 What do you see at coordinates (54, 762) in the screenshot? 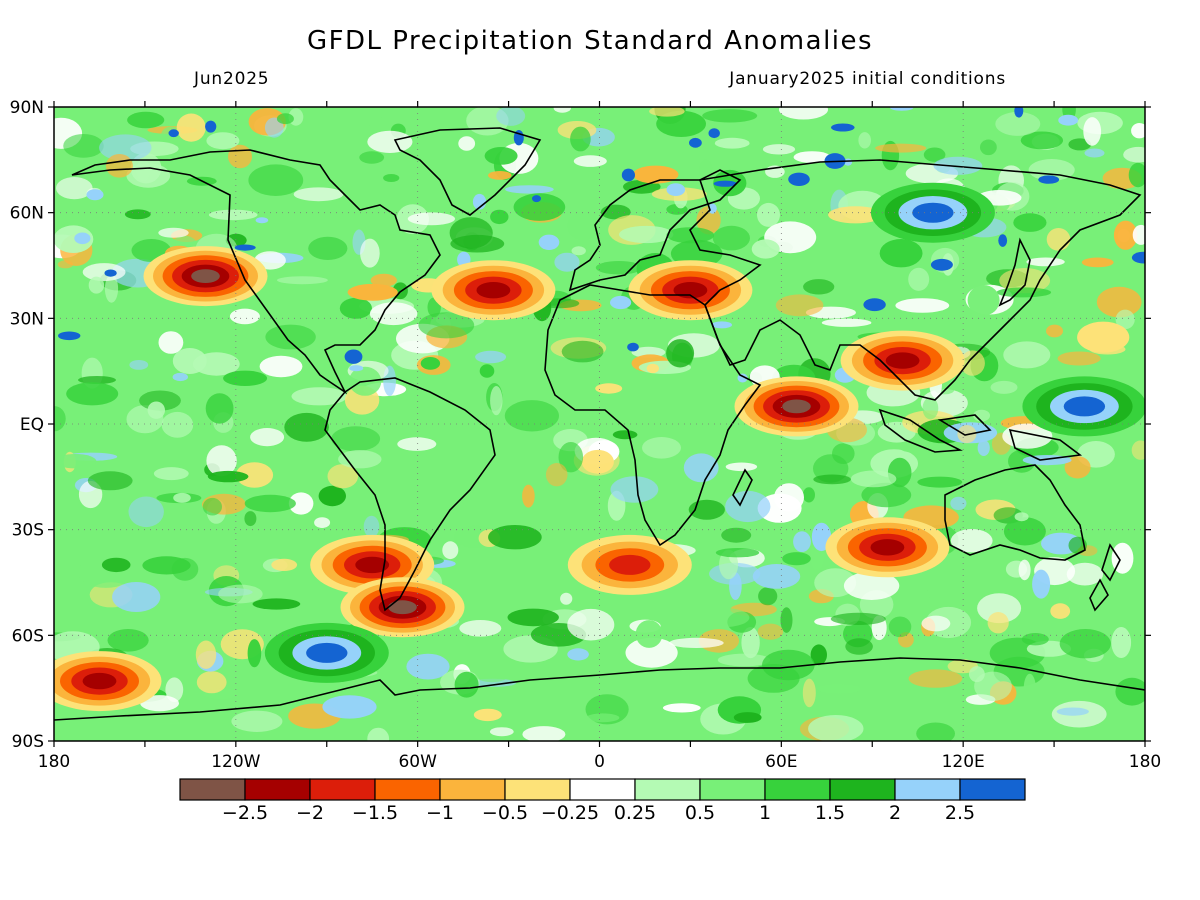
I see `lon-label: 180` at bounding box center [54, 762].